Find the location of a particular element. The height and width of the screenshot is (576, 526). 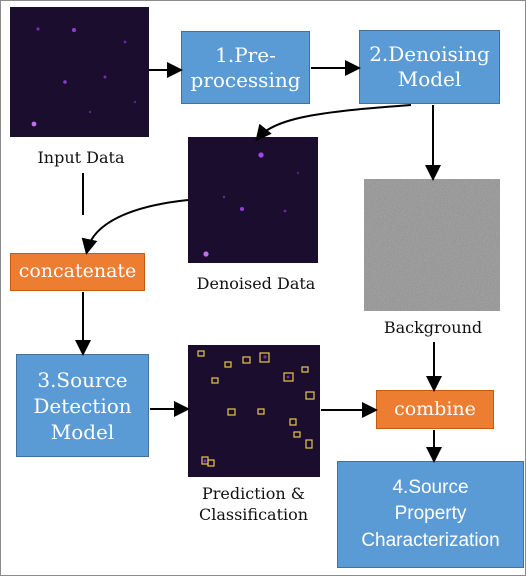

arrow-denoising-to-denoised is located at coordinates (333, 123).